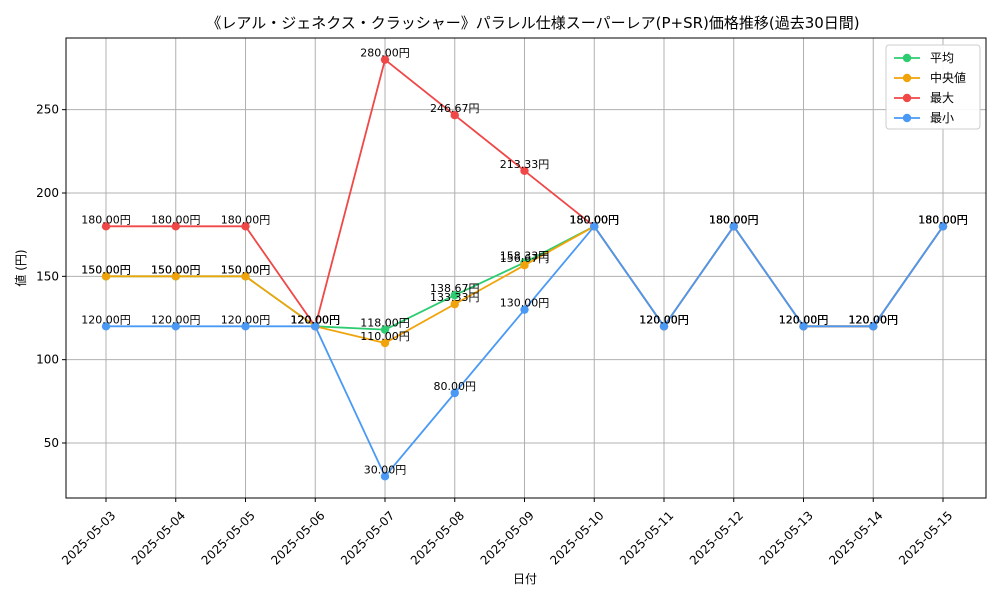 The height and width of the screenshot is (600, 1000). Describe the element at coordinates (855, 537) in the screenshot. I see `x-tick-label: 2025-05-14` at that location.